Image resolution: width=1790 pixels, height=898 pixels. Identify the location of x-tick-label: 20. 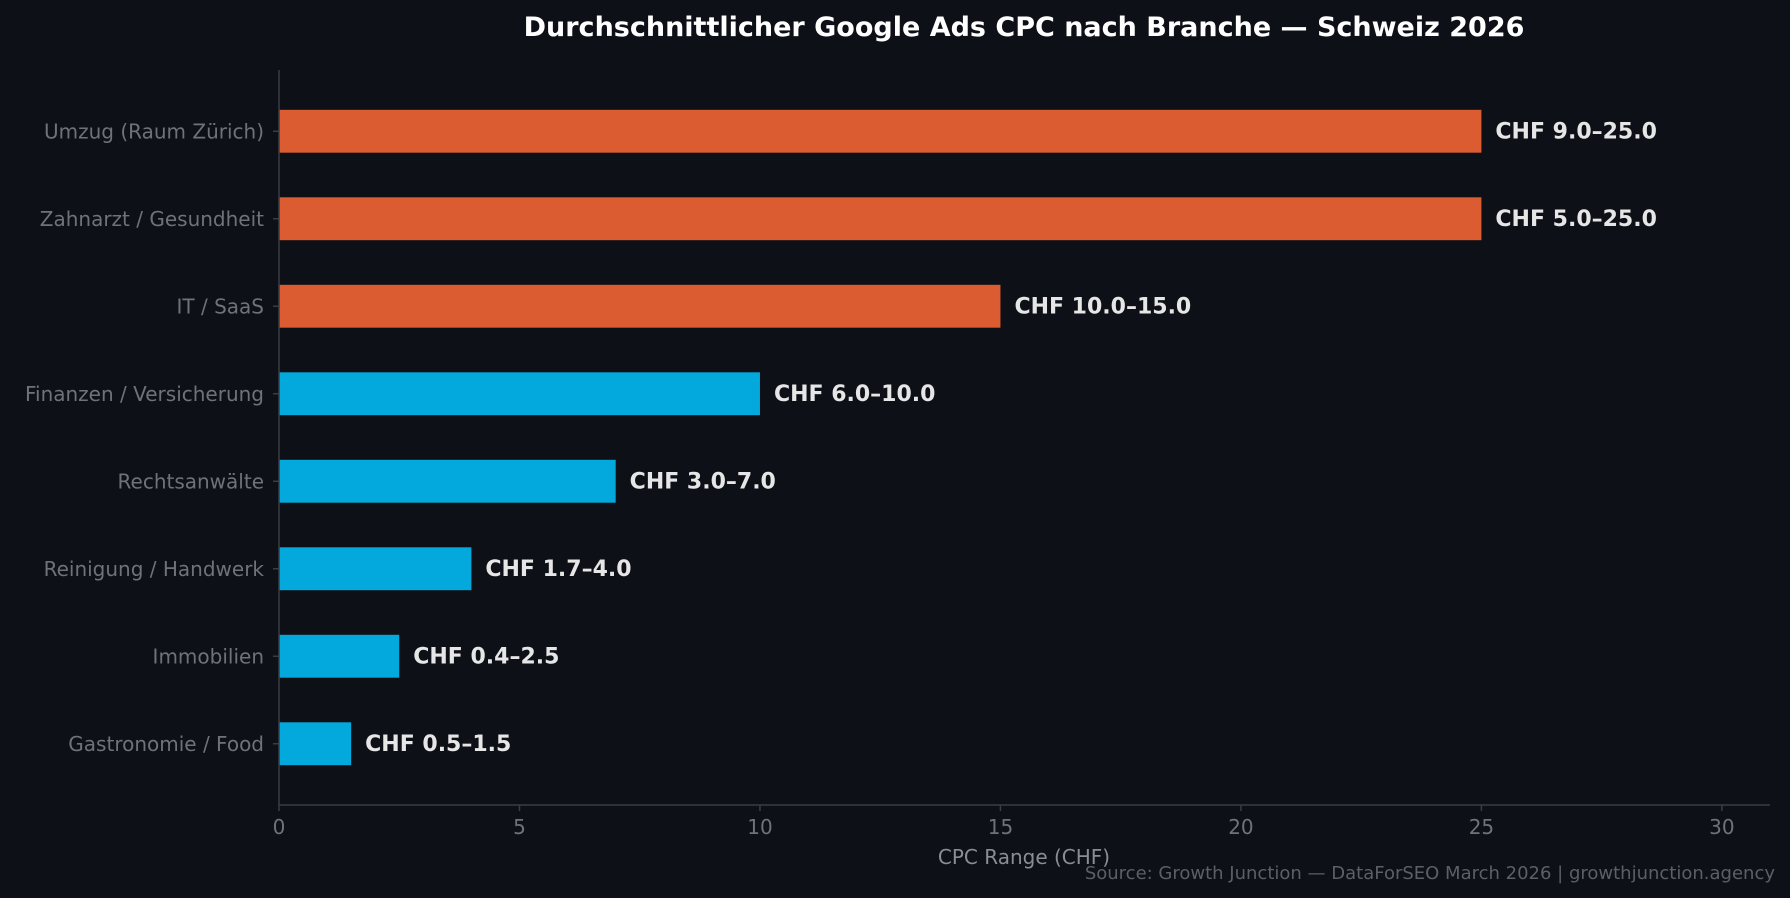
(1240, 827).